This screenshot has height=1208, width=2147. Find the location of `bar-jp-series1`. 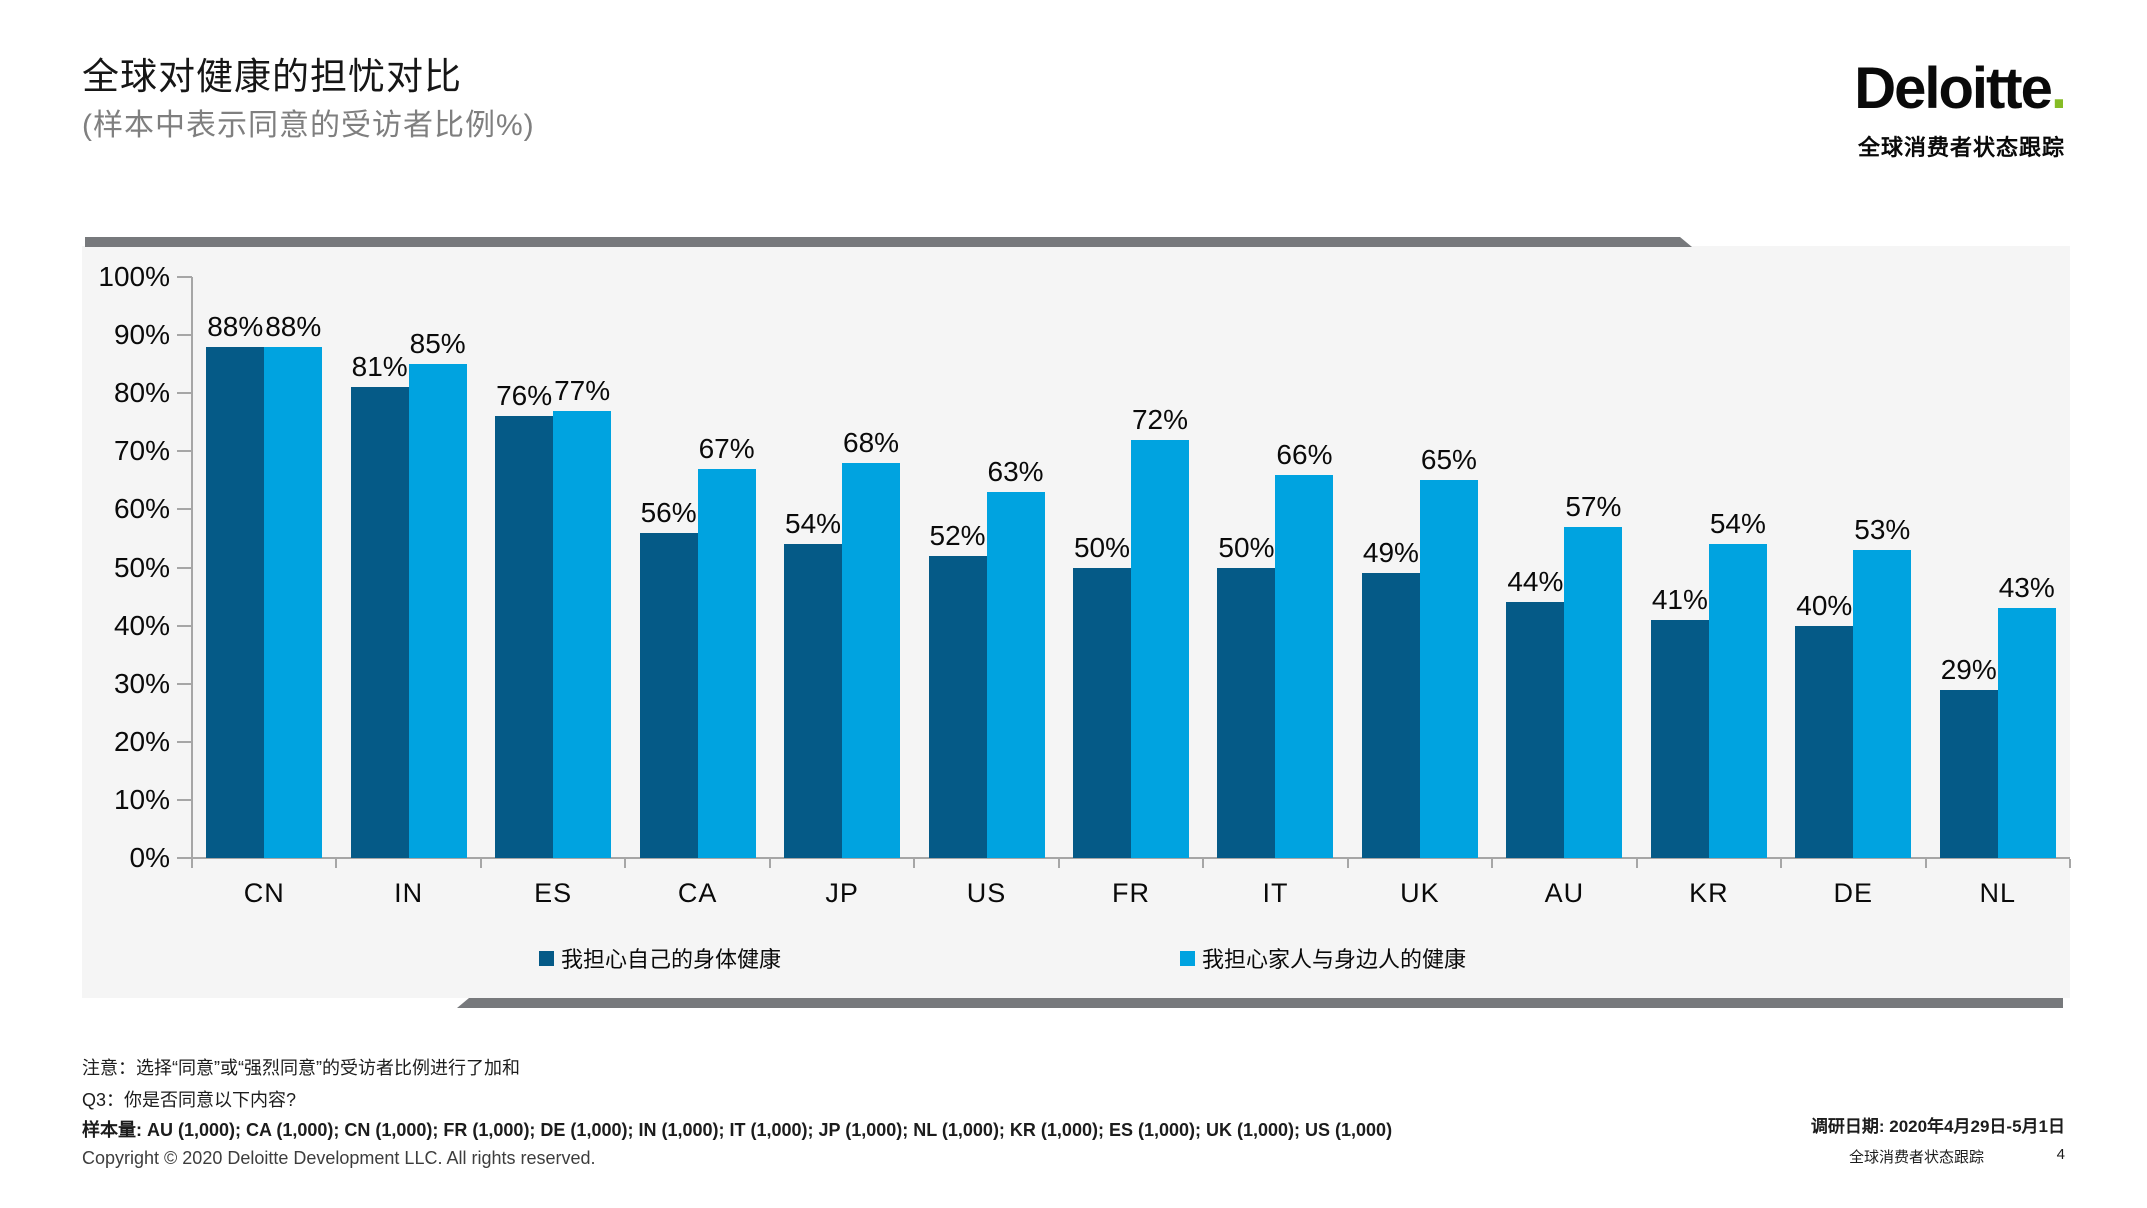

bar-jp-series1 is located at coordinates (813, 701).